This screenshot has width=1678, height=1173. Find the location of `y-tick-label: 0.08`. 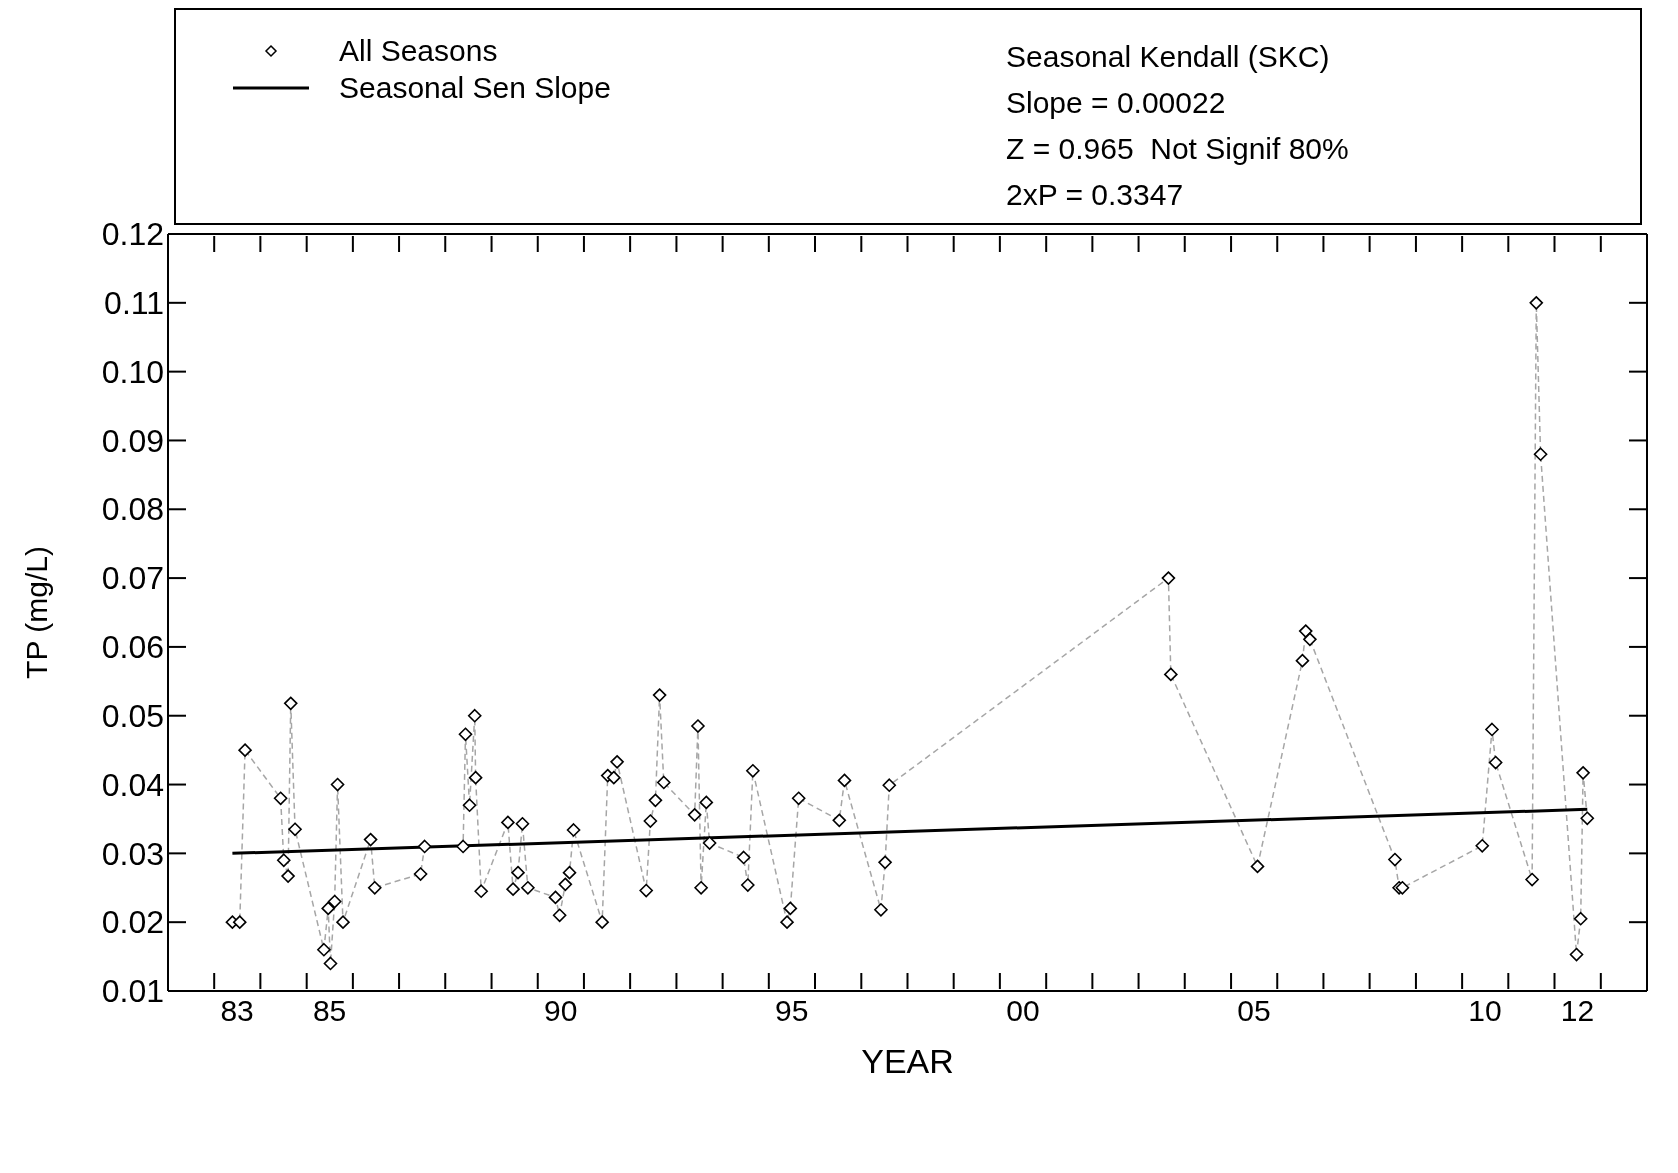

y-tick-label: 0.08 is located at coordinates (132, 509).